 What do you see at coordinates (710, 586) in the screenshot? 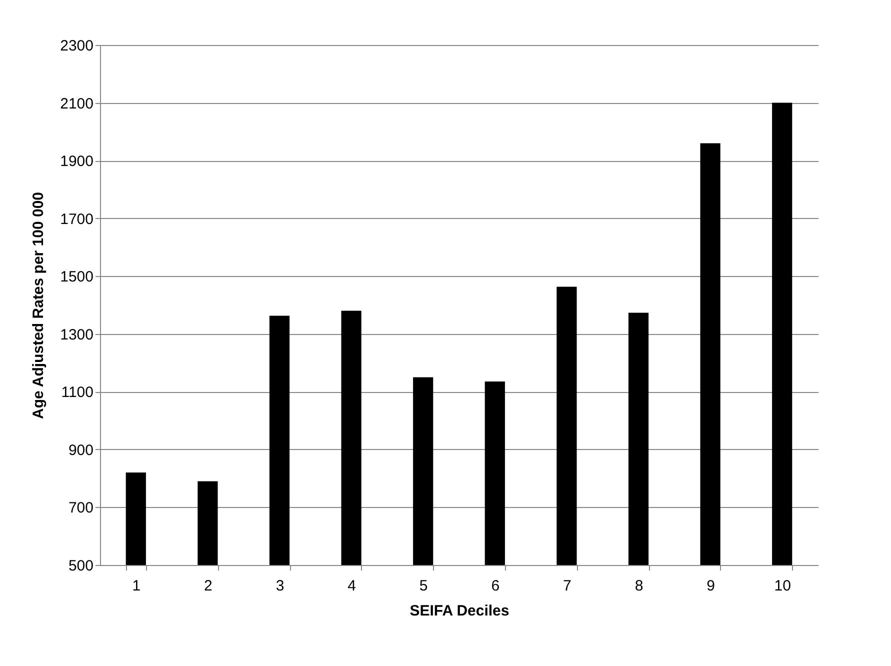
I see `x-tick-label: 9` at bounding box center [710, 586].